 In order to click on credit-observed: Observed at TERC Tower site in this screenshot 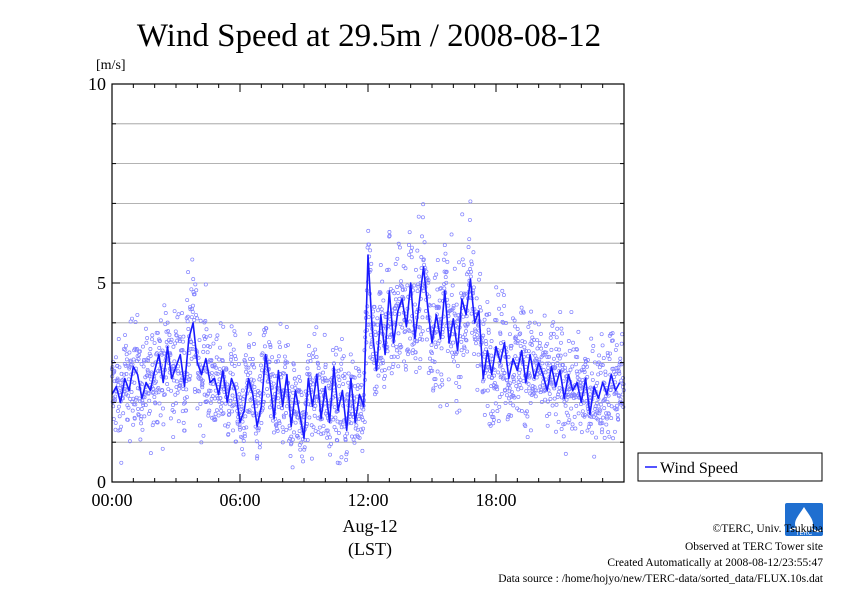, I will do `click(754, 547)`.